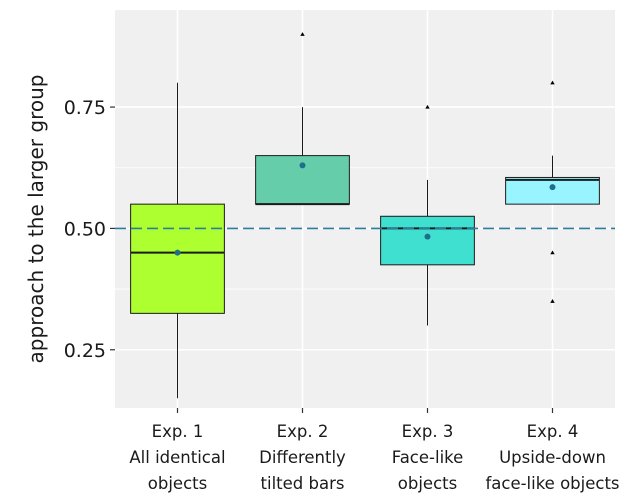 This screenshot has width=634, height=497. Describe the element at coordinates (85, 229) in the screenshot. I see `y-tick-label: 0.50` at that location.